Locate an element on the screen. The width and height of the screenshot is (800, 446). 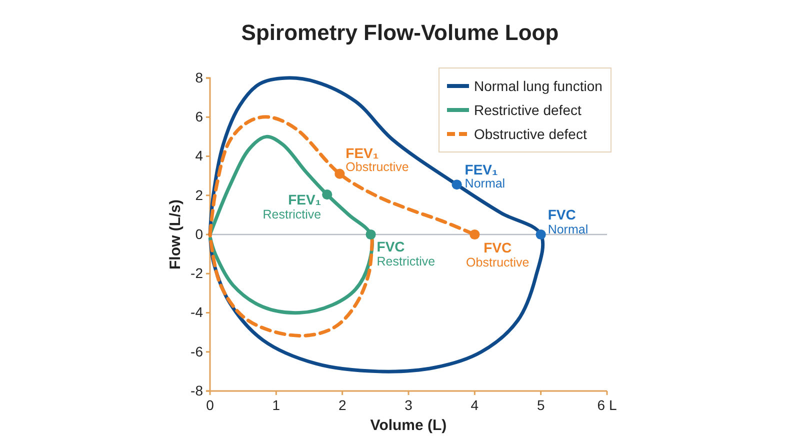
y-tick-label: 4 is located at coordinates (199, 156).